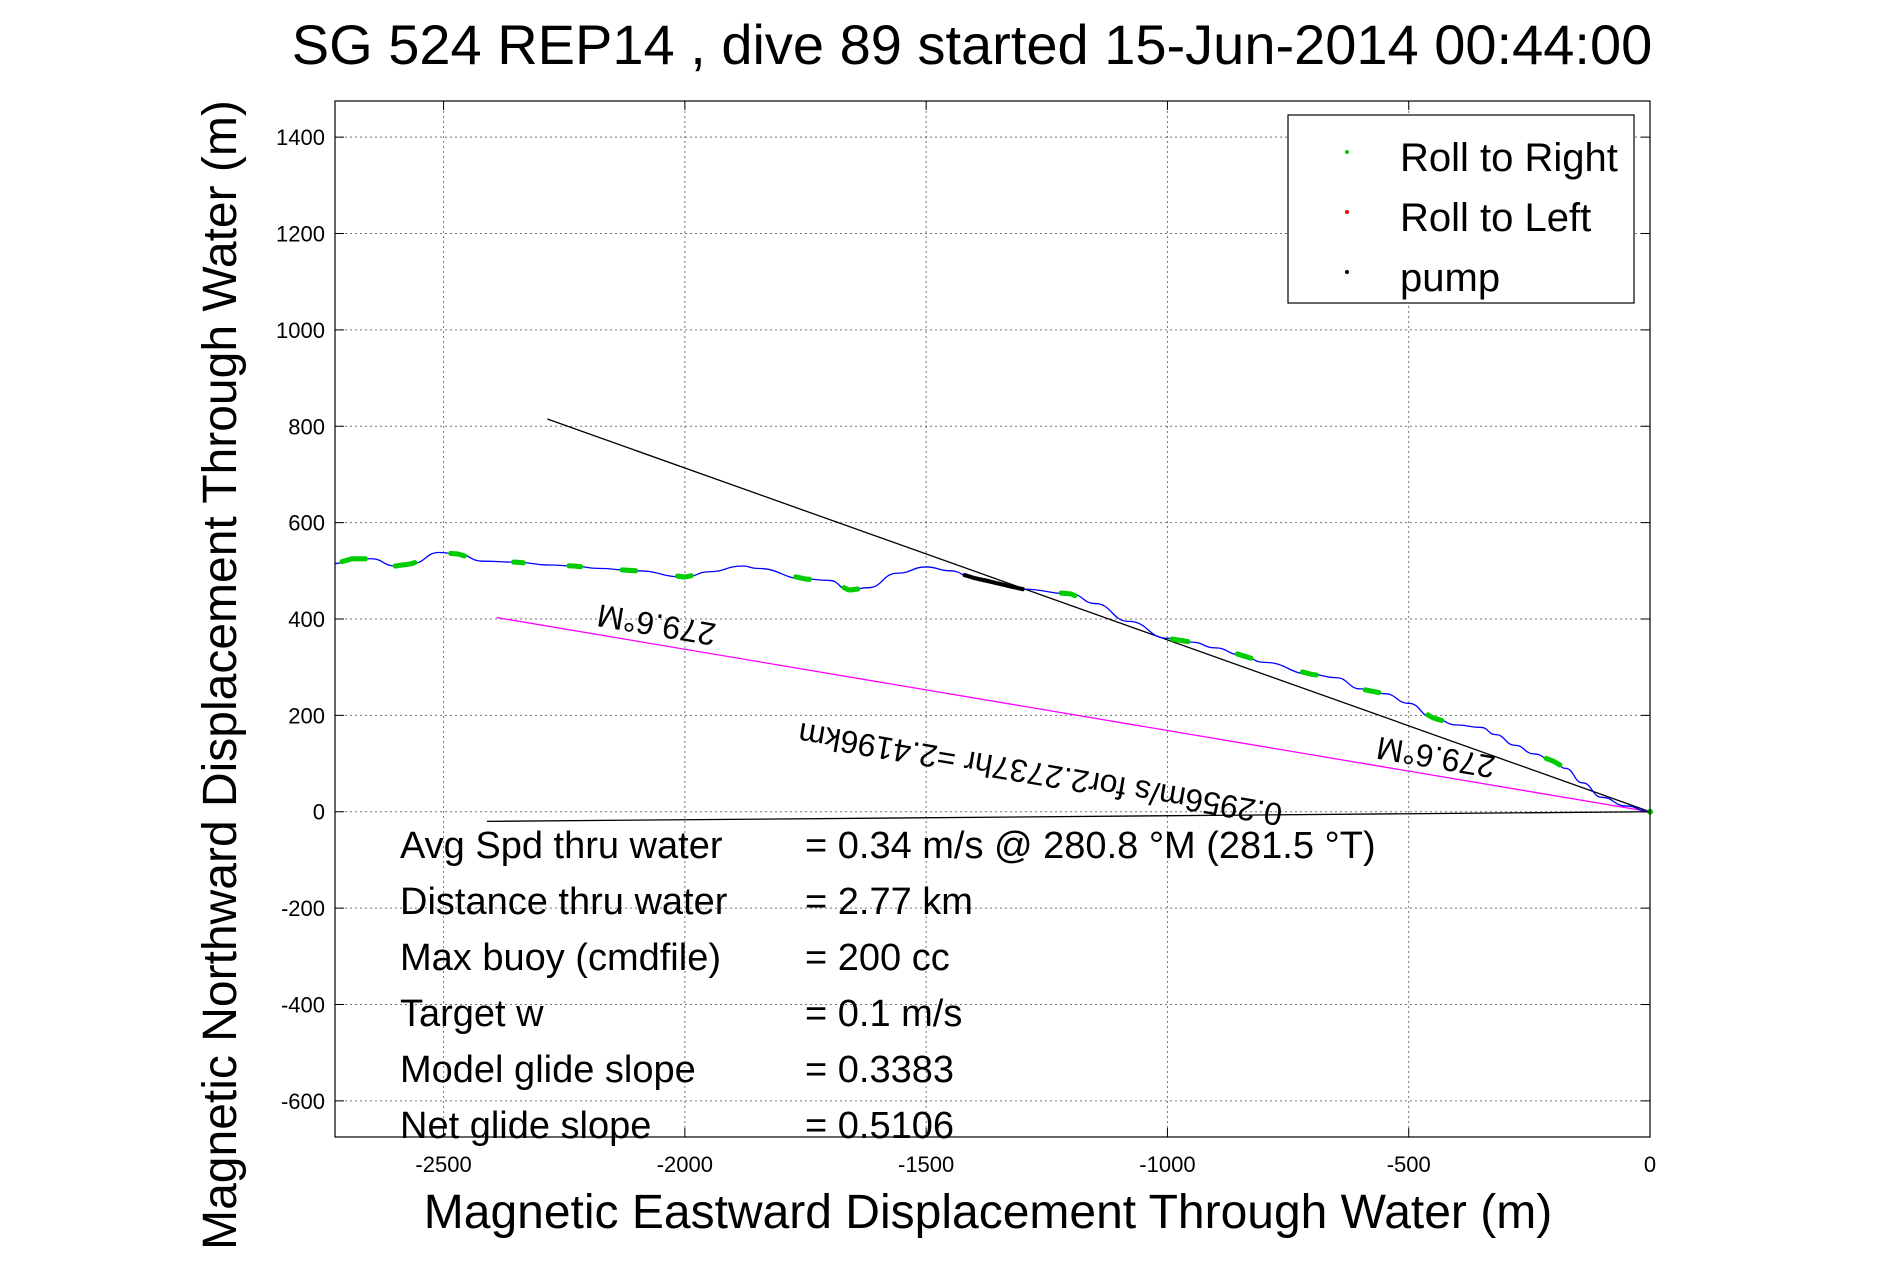 This screenshot has height=1262, width=1891. I want to click on y-tick-label: 1200, so click(300, 234).